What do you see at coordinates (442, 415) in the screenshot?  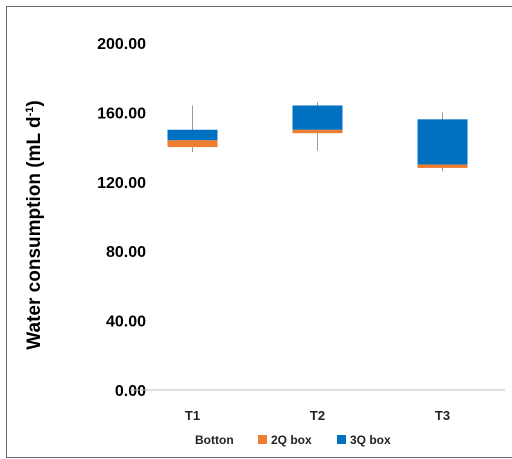 I see `x-tick-label-t3: T3` at bounding box center [442, 415].